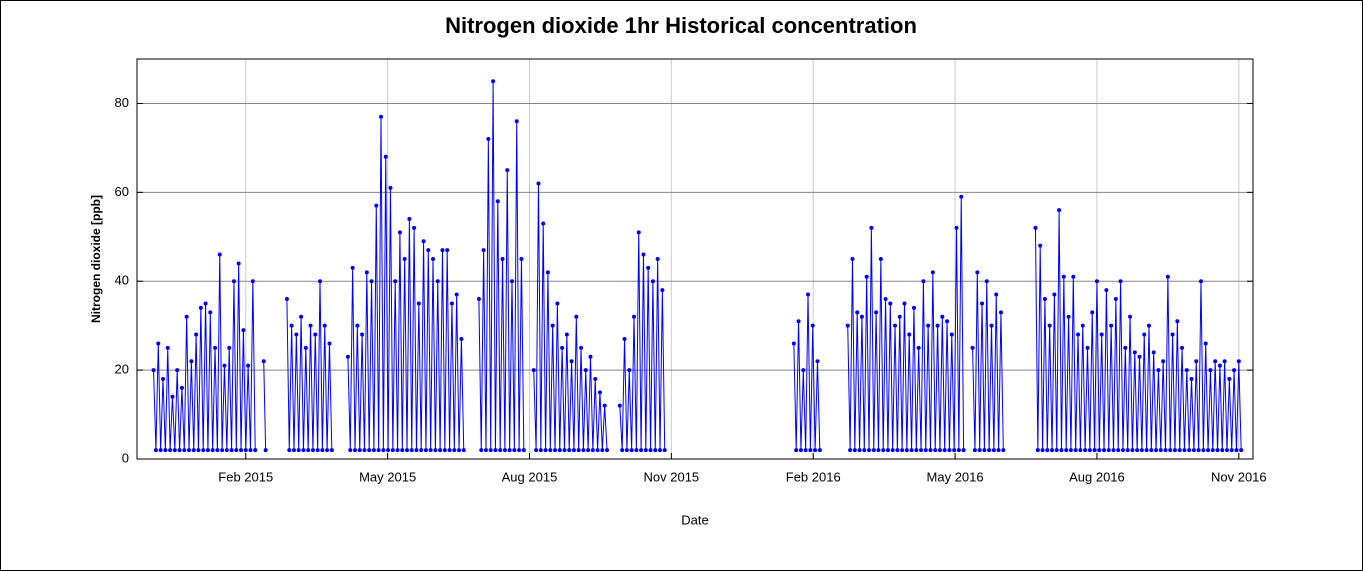 This screenshot has width=1363, height=571. Describe the element at coordinates (245, 476) in the screenshot. I see `x-tick-label: Feb 2015` at that location.